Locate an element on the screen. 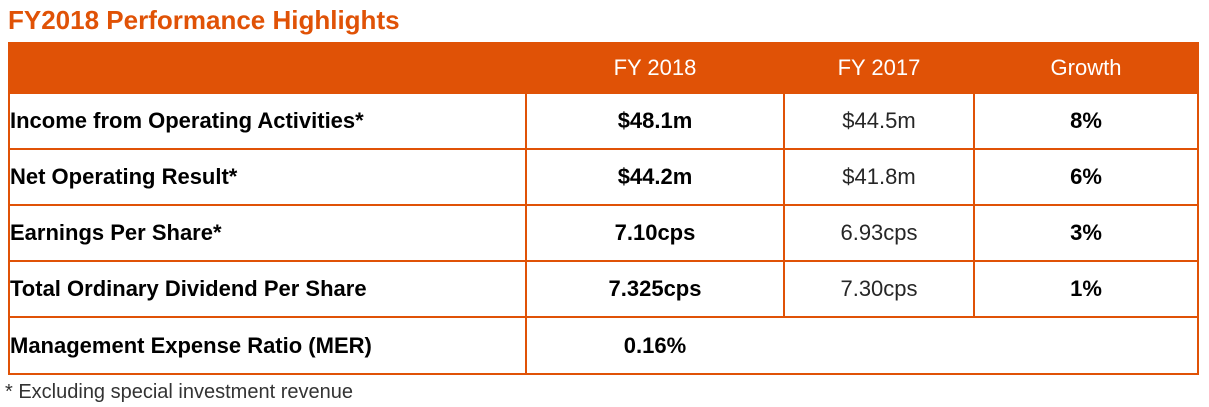  fy2018-value: $44.2m is located at coordinates (655, 177).